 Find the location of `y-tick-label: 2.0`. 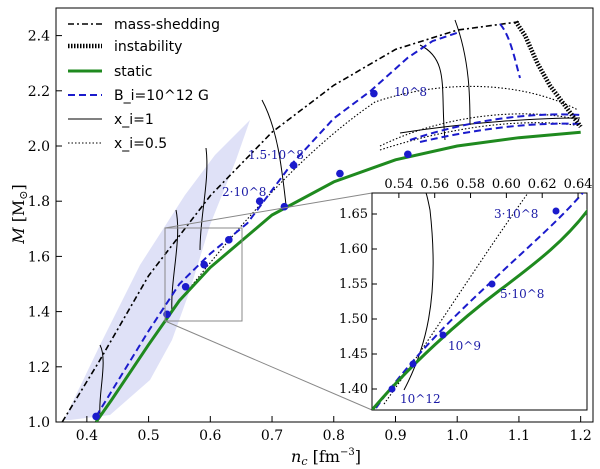

y-tick-label: 2.0 is located at coordinates (39, 147).